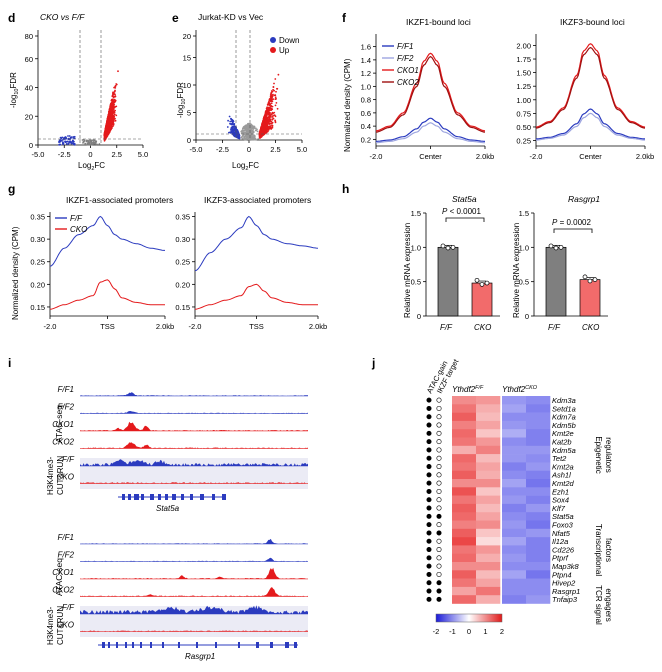 Image resolution: width=662 pixels, height=672 pixels. Describe the element at coordinates (76, 218) in the screenshot. I see `legend-g-ff: F/F` at that location.